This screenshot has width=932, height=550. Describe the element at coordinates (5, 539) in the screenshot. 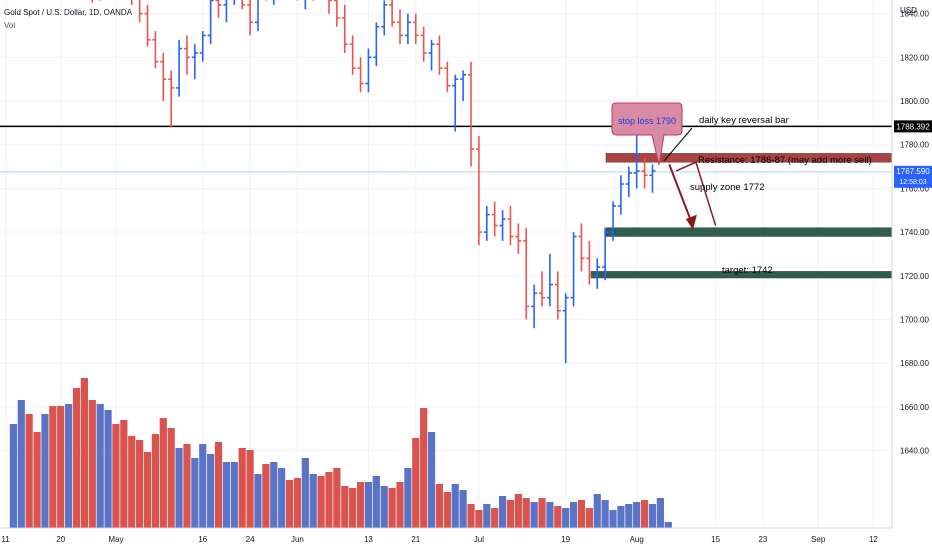

I see `x-tick-label: 11` at that location.